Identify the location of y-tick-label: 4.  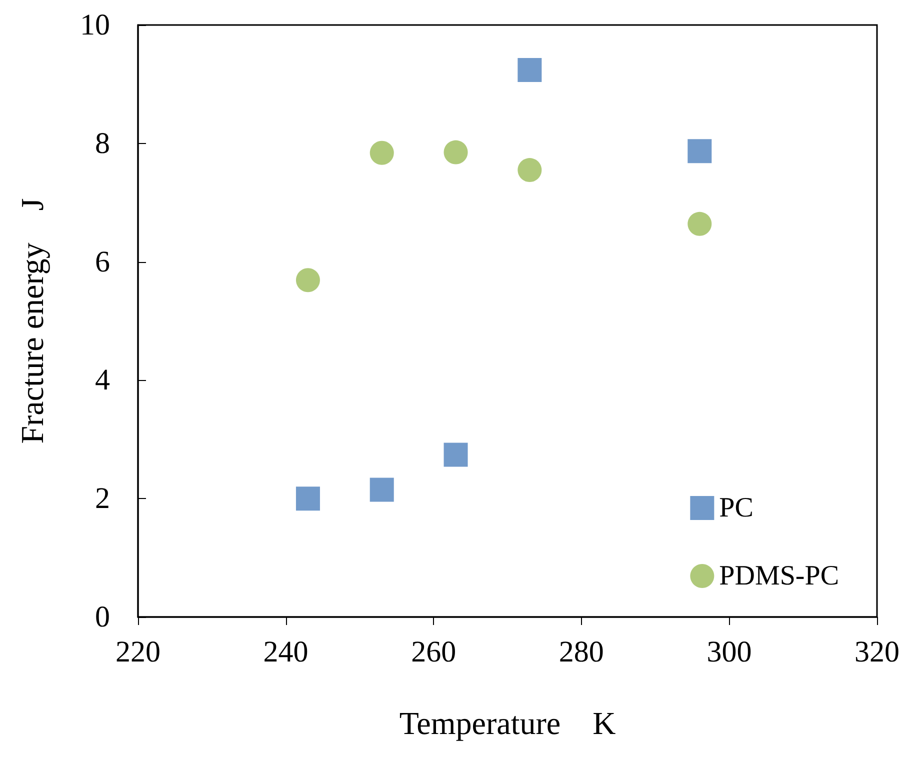
(102, 380).